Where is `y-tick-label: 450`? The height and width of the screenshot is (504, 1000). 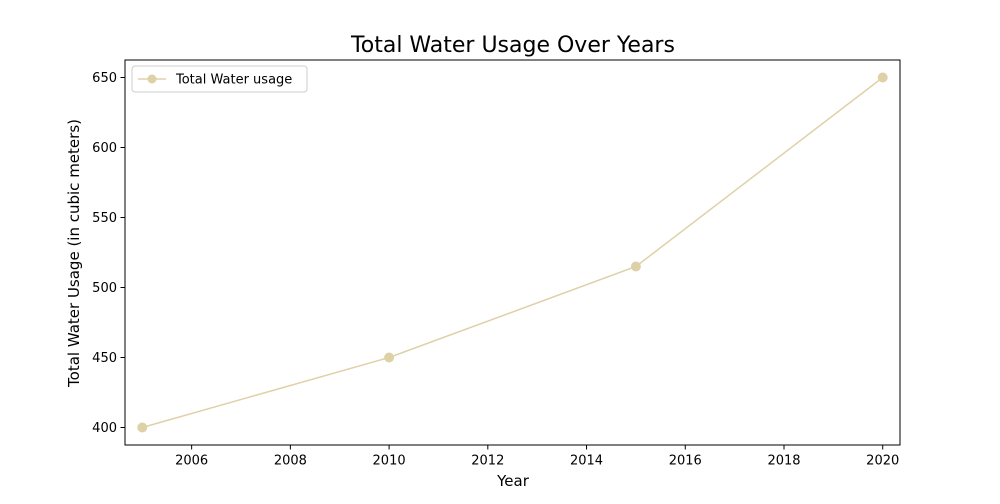
y-tick-label: 450 is located at coordinates (104, 358).